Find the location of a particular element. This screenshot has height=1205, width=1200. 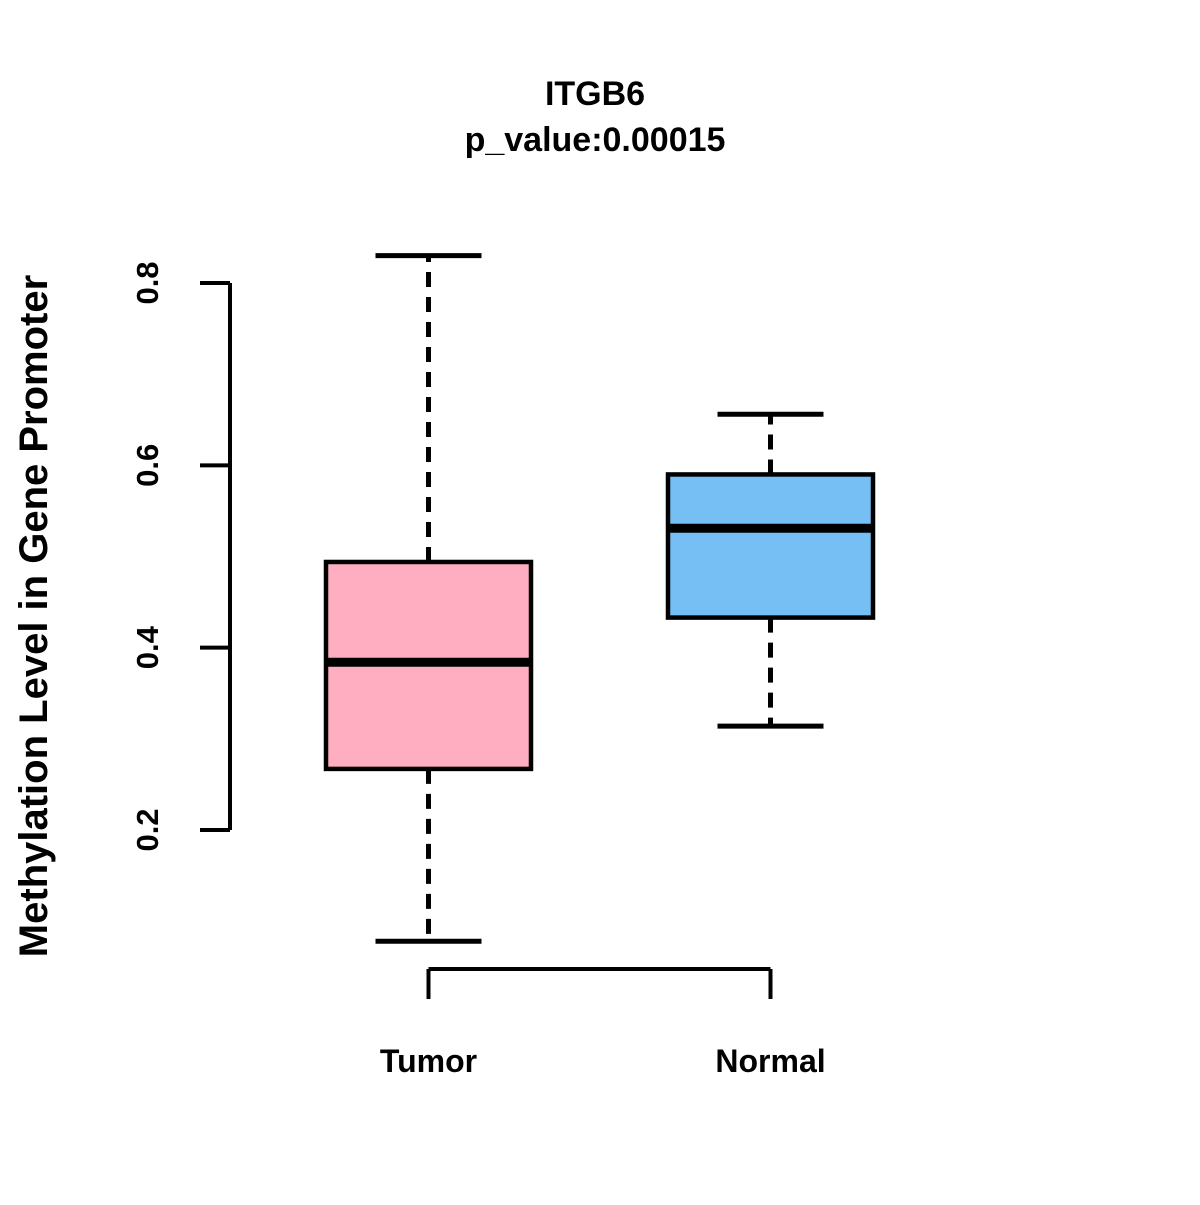

y-tick-label: 0.4 is located at coordinates (147, 647).